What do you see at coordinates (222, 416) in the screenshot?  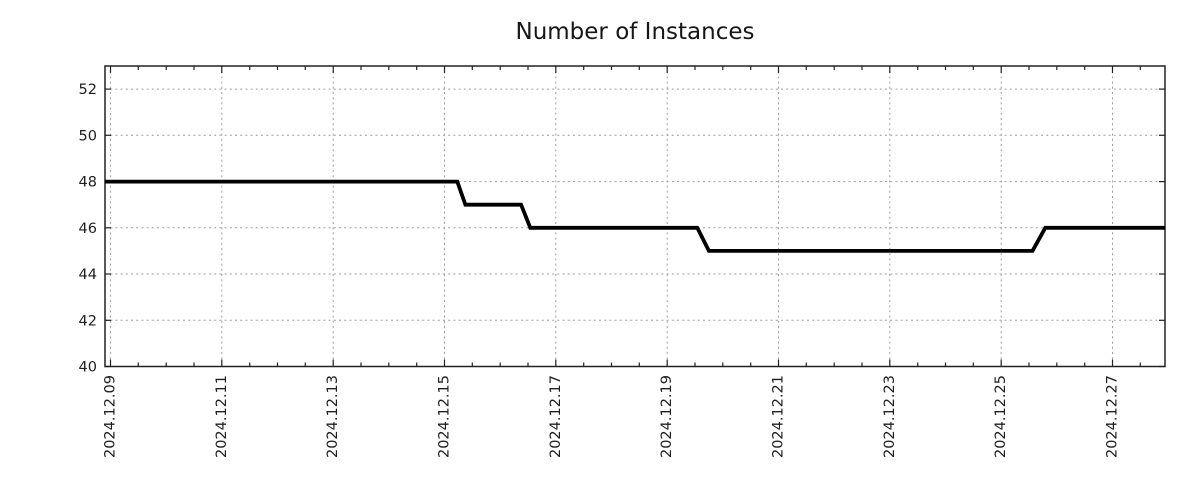 I see `x-tick-label: 2024.12.11` at bounding box center [222, 416].